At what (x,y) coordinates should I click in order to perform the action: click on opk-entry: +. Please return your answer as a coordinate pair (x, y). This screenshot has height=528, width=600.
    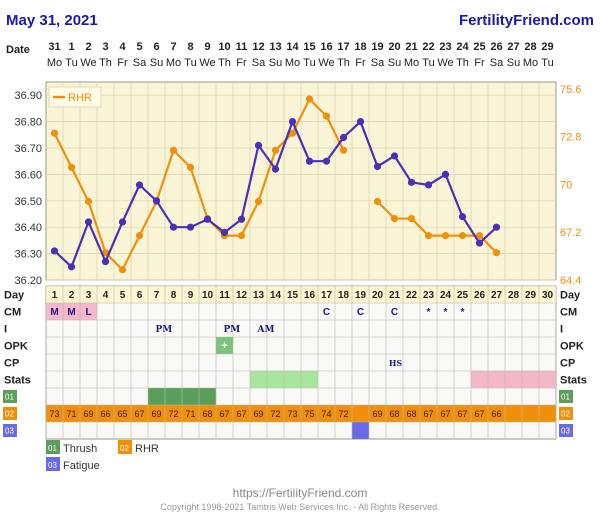
    Looking at the image, I should click on (224, 346).